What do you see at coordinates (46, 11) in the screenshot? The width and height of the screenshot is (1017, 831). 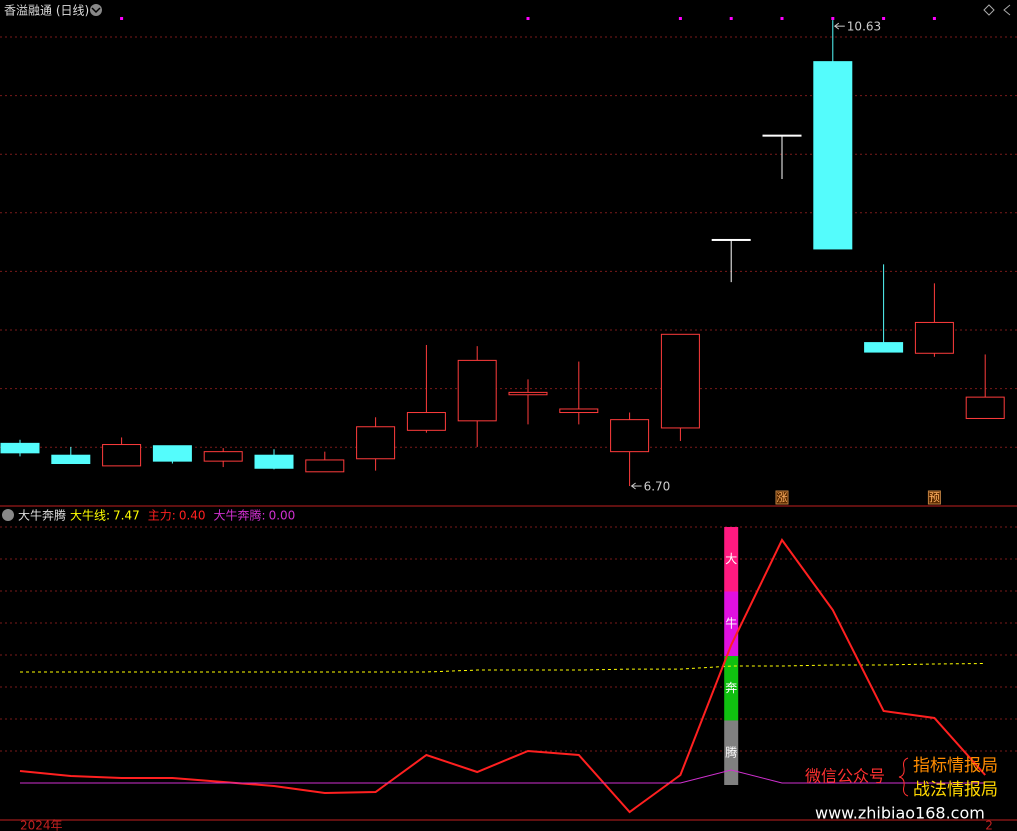 I see `chart-title: 香溢融通 (日线)` at bounding box center [46, 11].